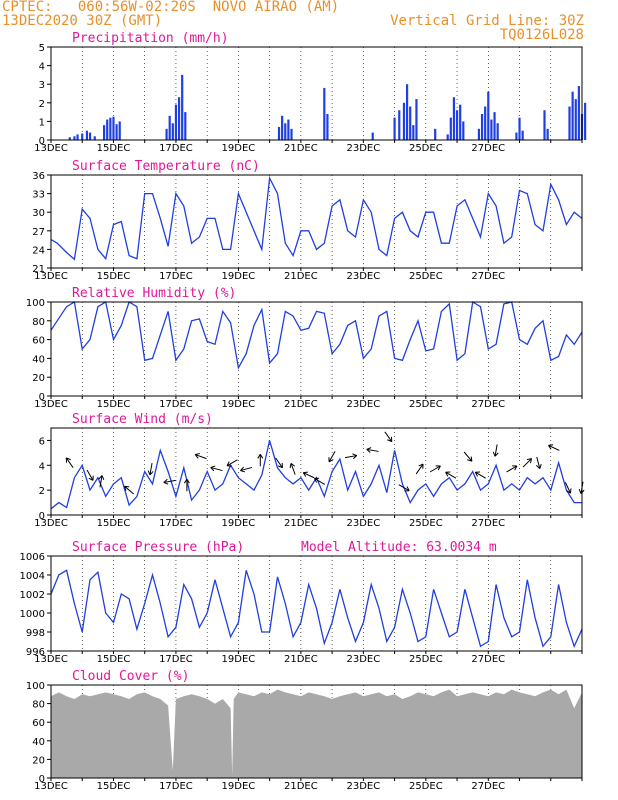 The width and height of the screenshot is (618, 800). What do you see at coordinates (38, 176) in the screenshot?
I see `y-tick-label: 36` at bounding box center [38, 176].